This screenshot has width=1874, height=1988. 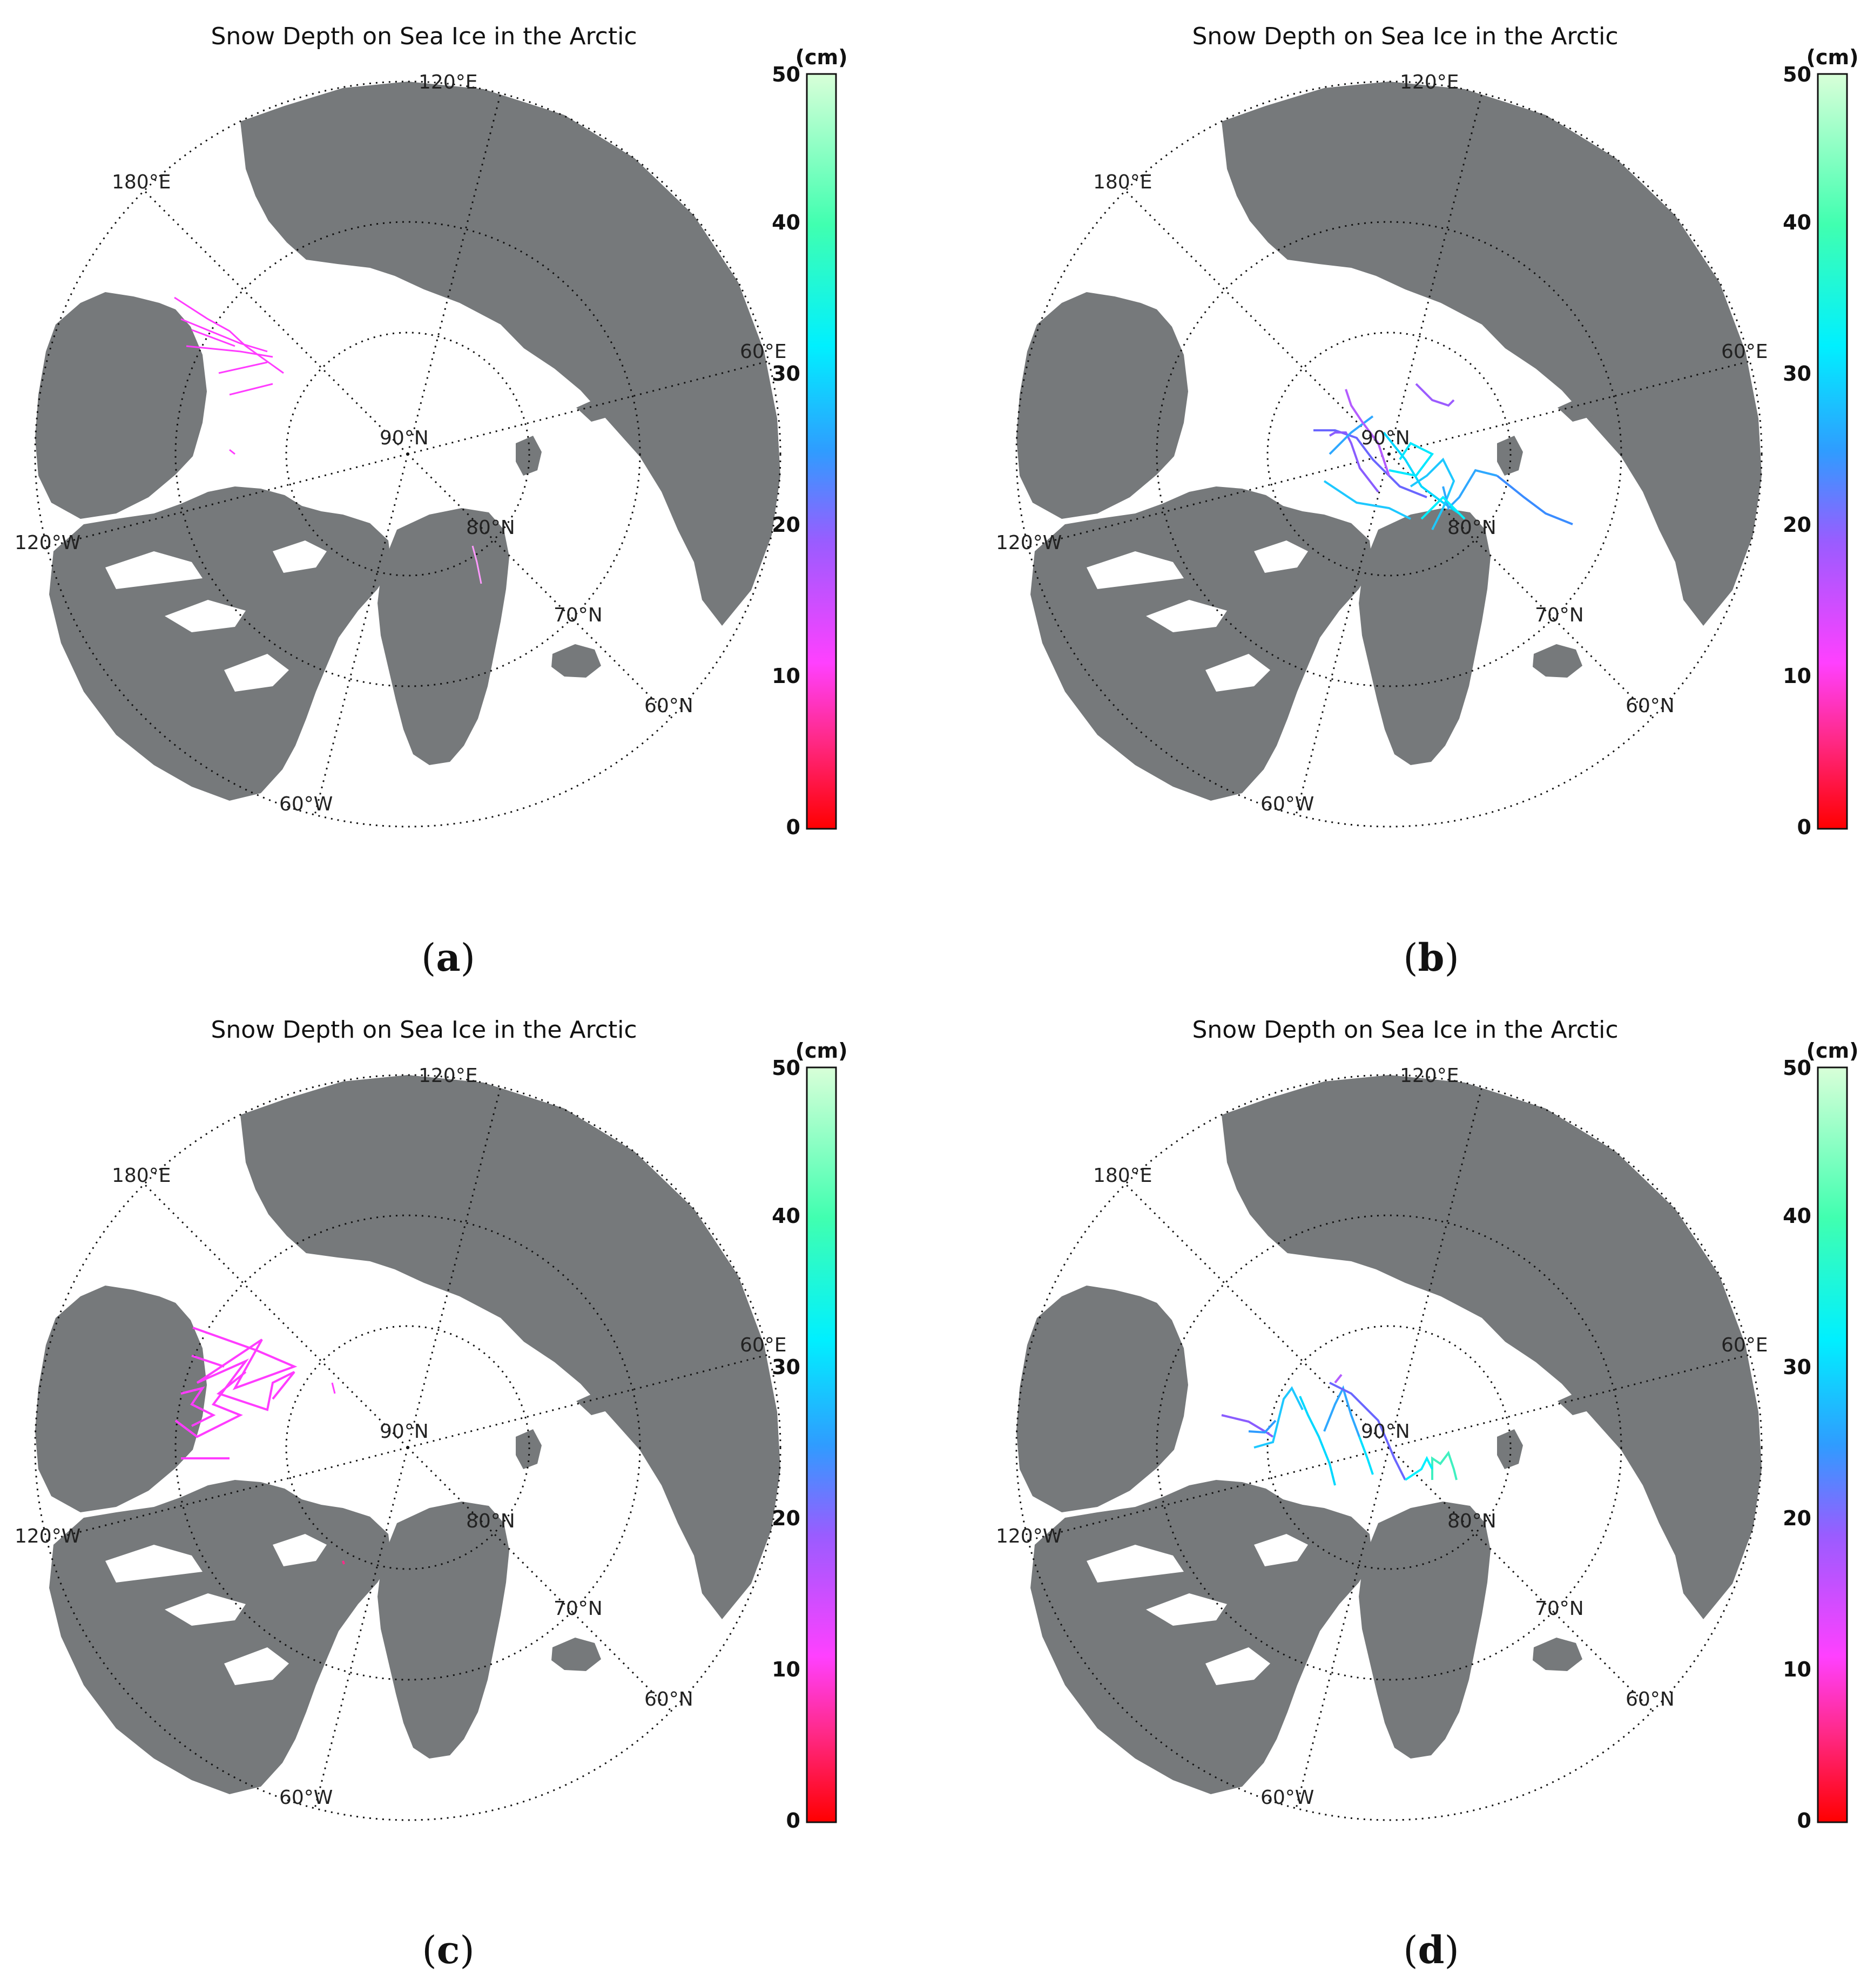 What do you see at coordinates (448, 957) in the screenshot?
I see `panel-caption: (a)` at bounding box center [448, 957].